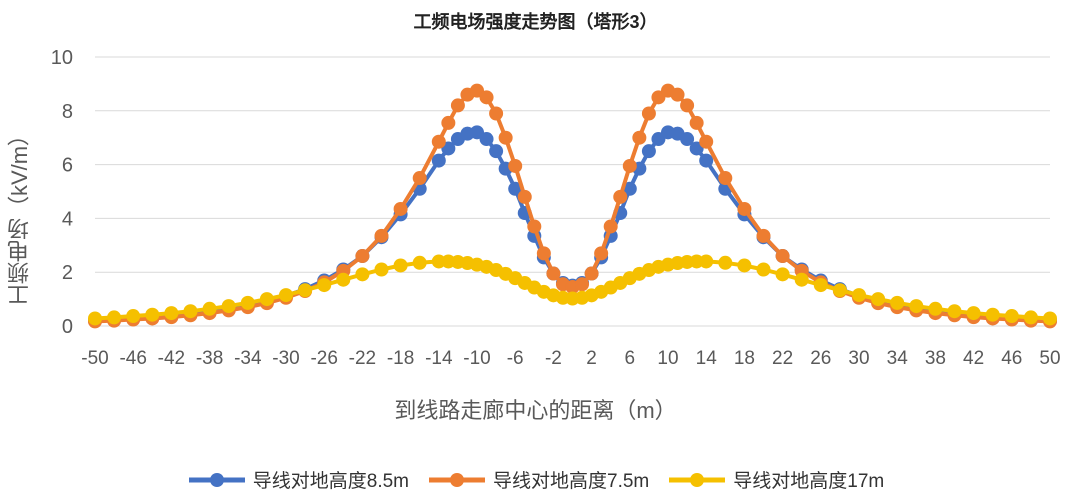 This screenshot has height=495, width=1071. I want to click on legend-label: 导线对地高度7.5m, so click(571, 481).